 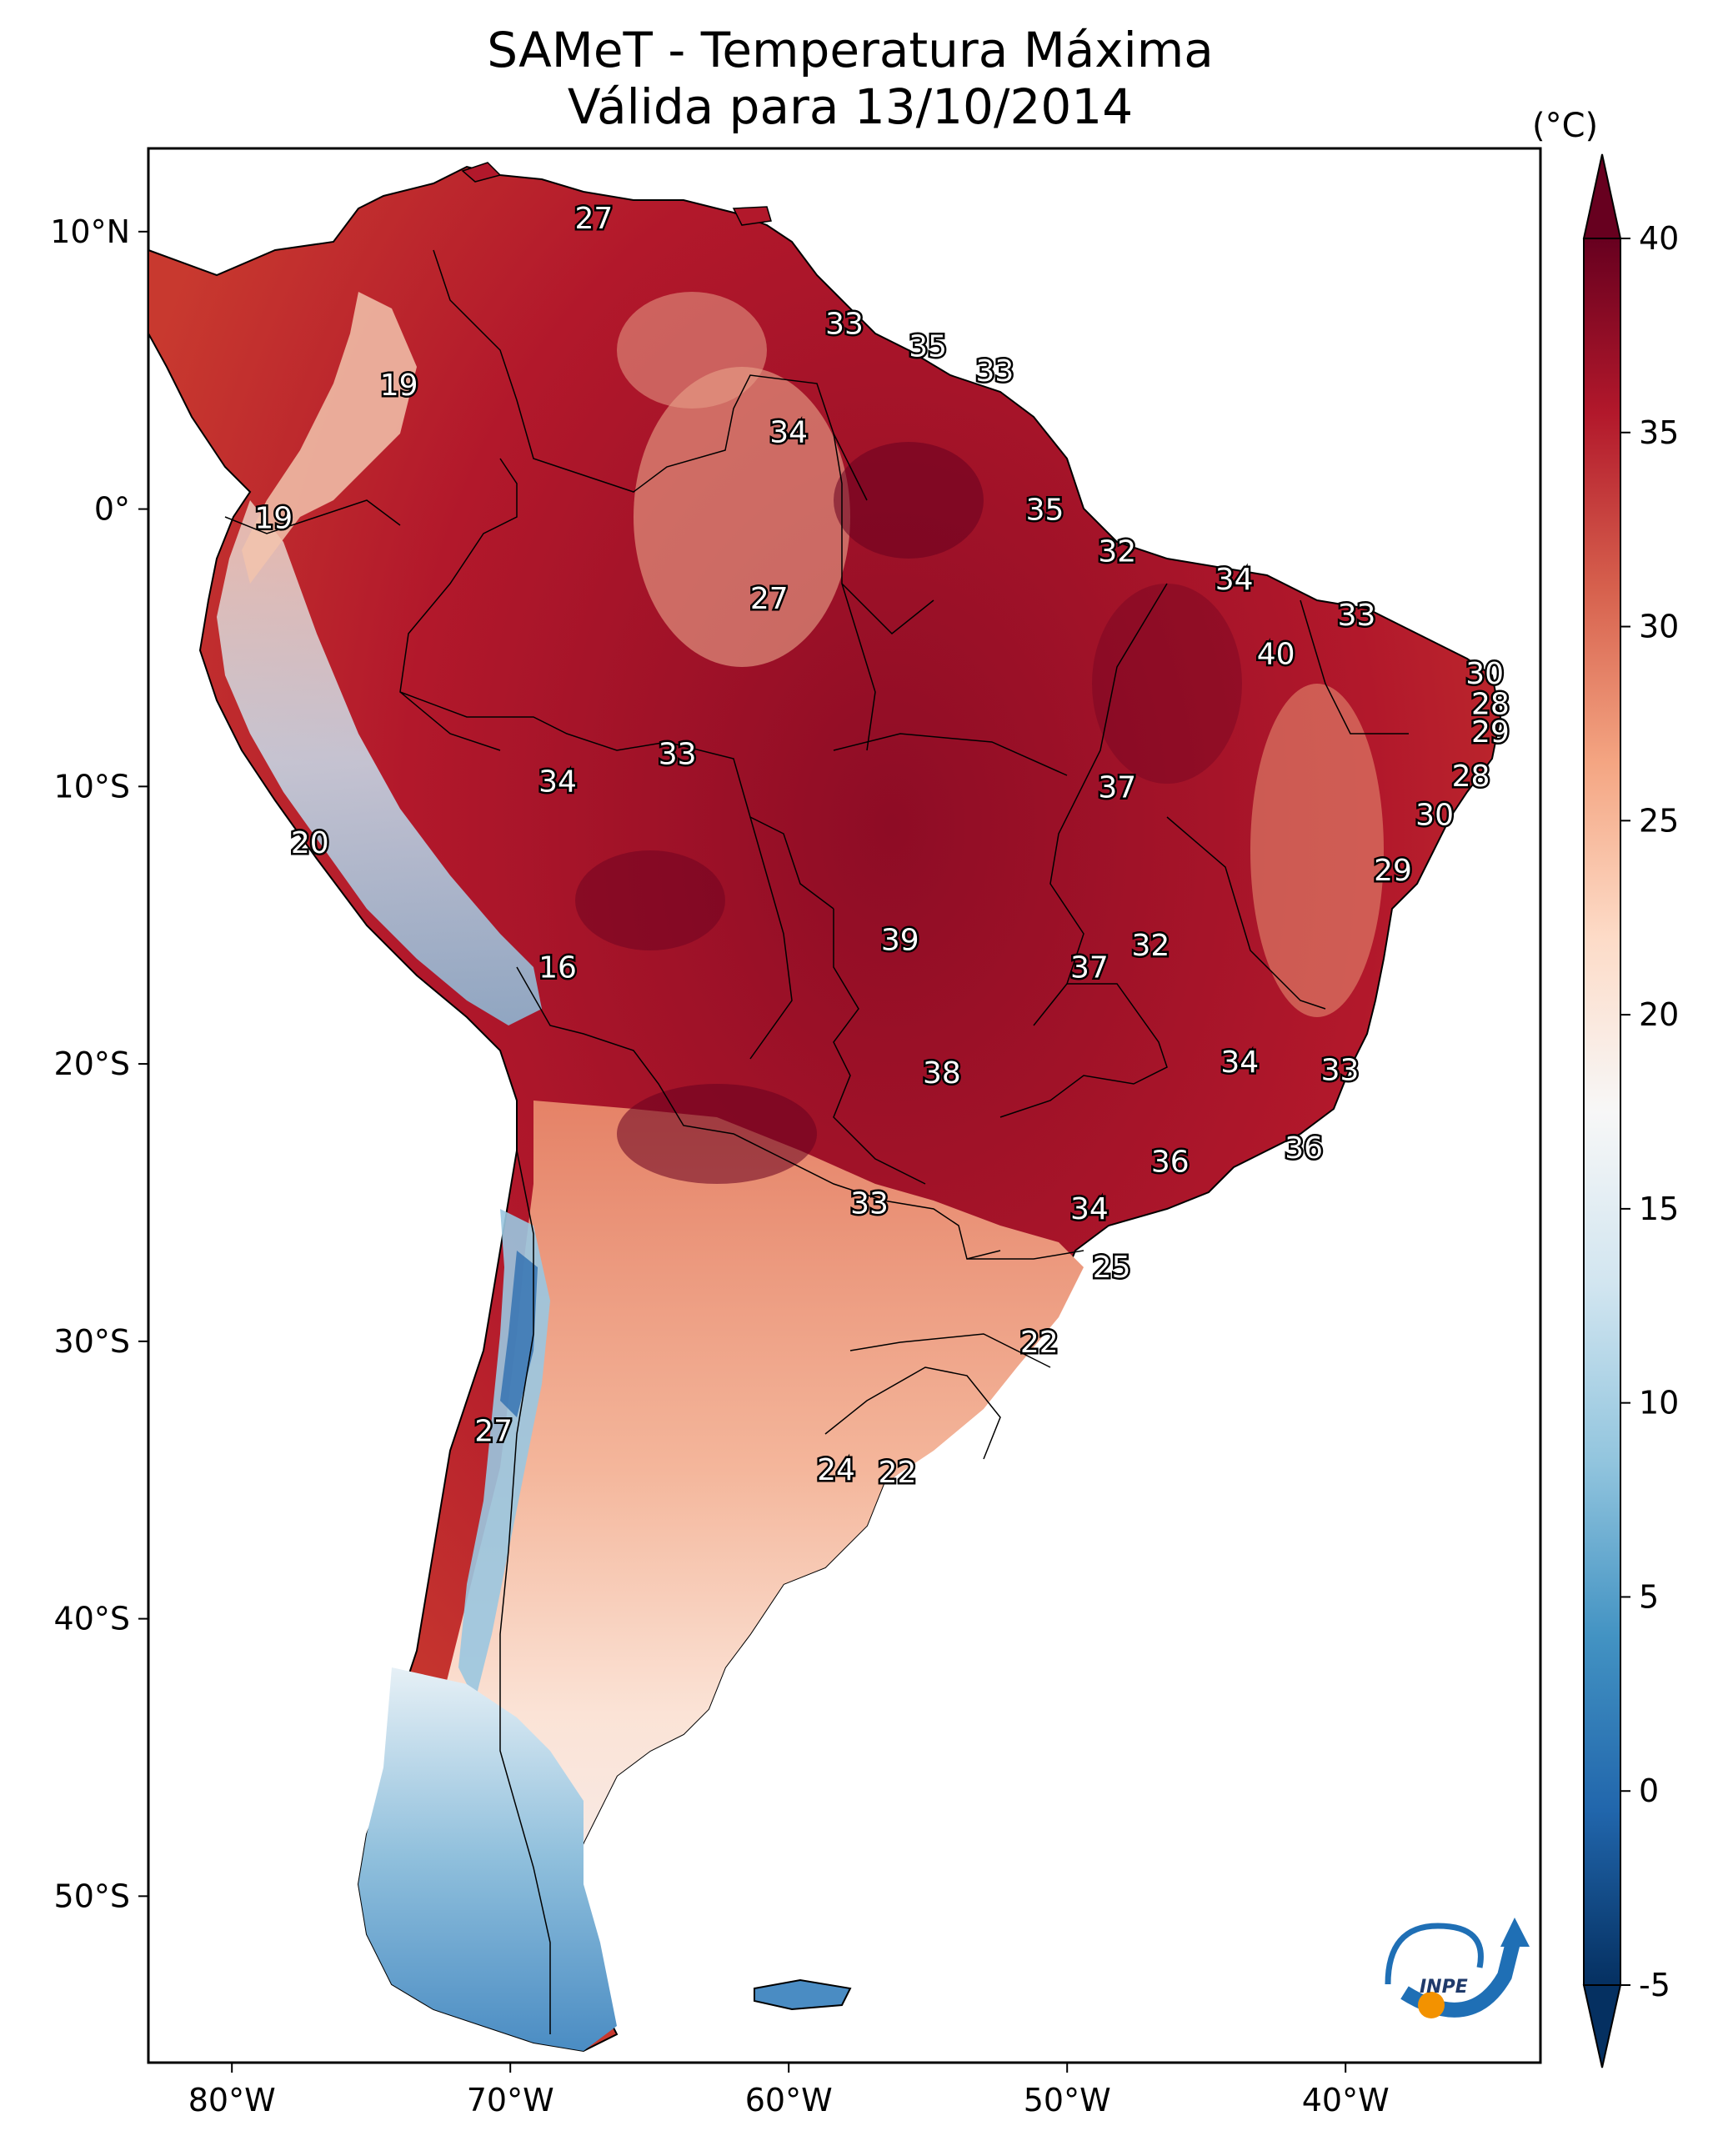 What do you see at coordinates (92, 786) in the screenshot?
I see `lat-tick-label: 10°S` at bounding box center [92, 786].